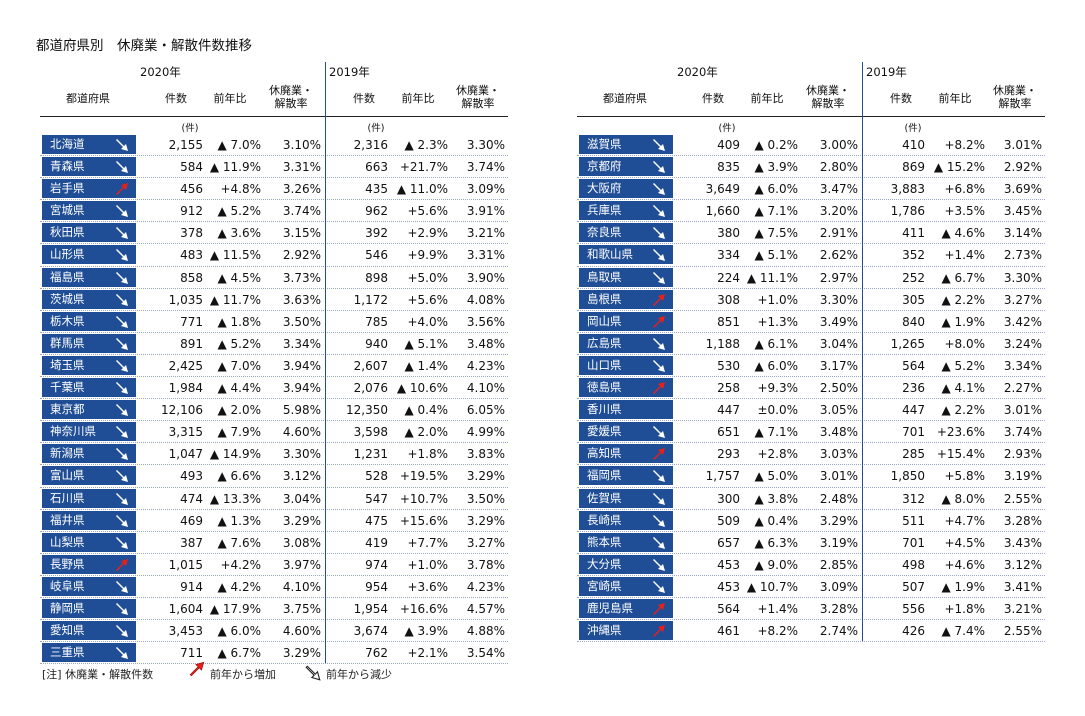 The width and height of the screenshot is (1085, 716). What do you see at coordinates (239, 653) in the screenshot?
I see `yoy-2020-cell: ▲ 6.7%` at bounding box center [239, 653].